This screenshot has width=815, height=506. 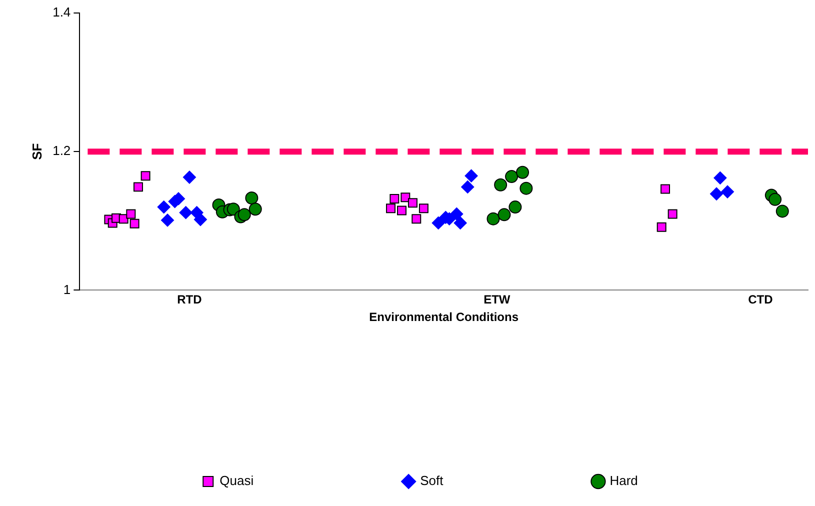 I want to click on y-axis-title: SF, so click(x=36, y=151).